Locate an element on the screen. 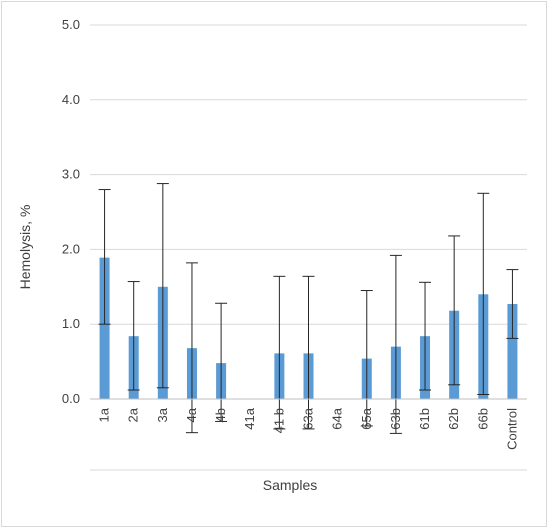 This screenshot has width=550, height=530. x-axis is located at coordinates (308, 434).